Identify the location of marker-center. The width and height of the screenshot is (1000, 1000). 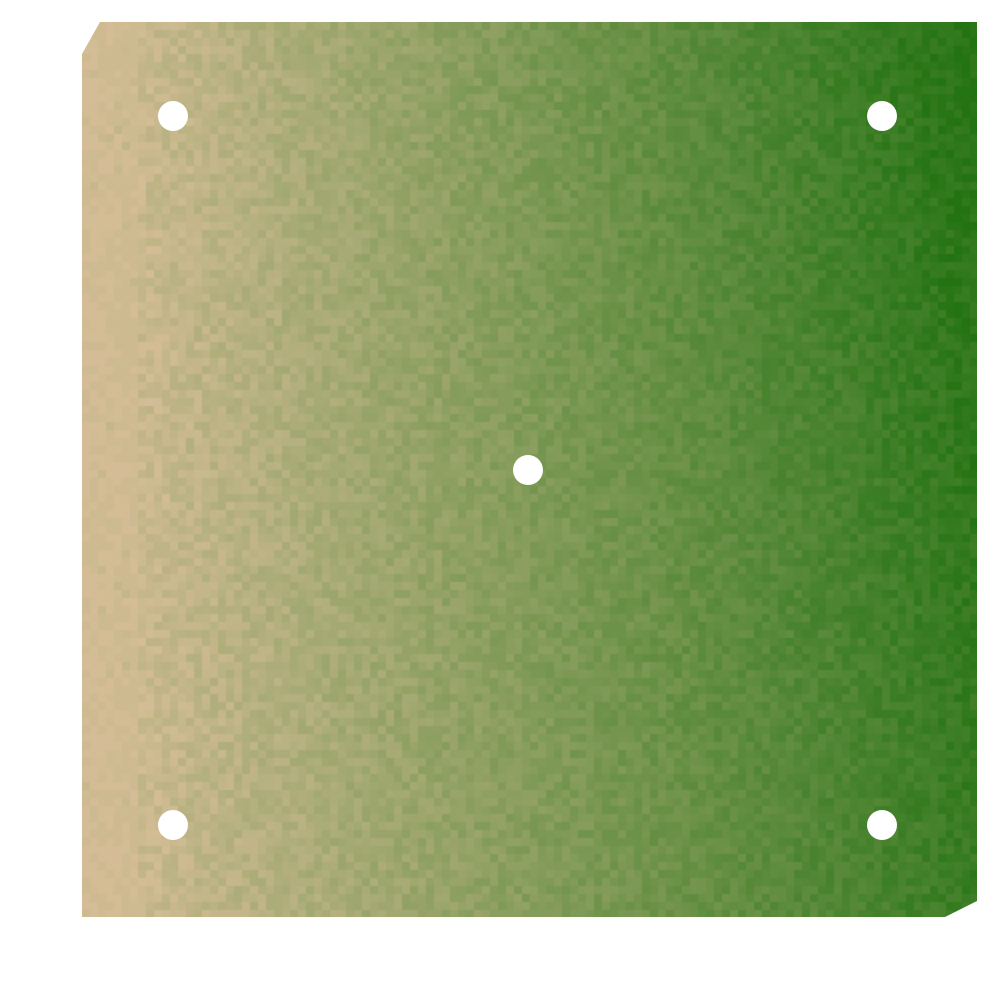
(528, 470).